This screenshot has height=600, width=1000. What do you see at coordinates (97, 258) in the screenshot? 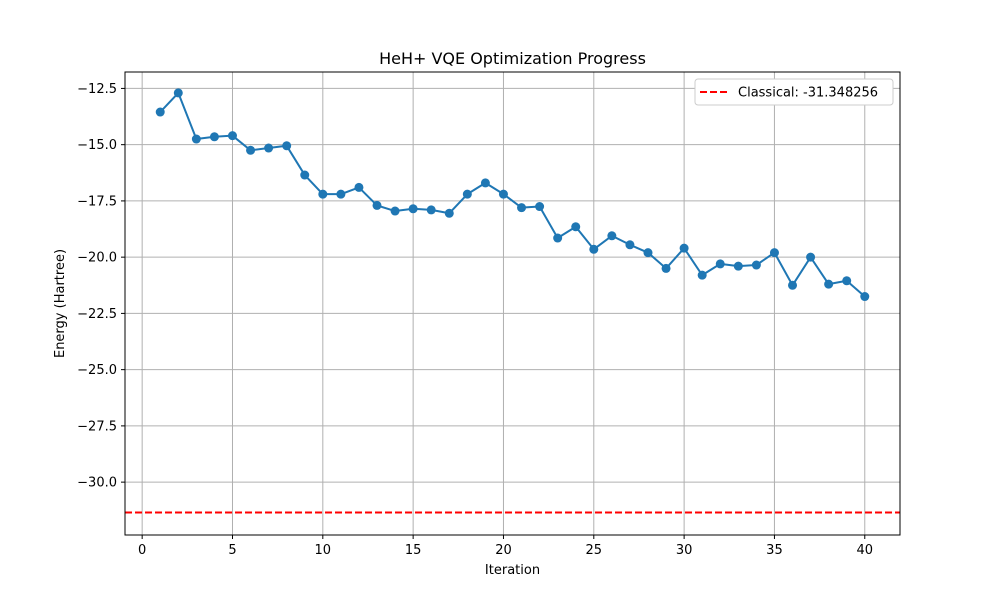
I see `y-tick-label: −20.0` at bounding box center [97, 258].